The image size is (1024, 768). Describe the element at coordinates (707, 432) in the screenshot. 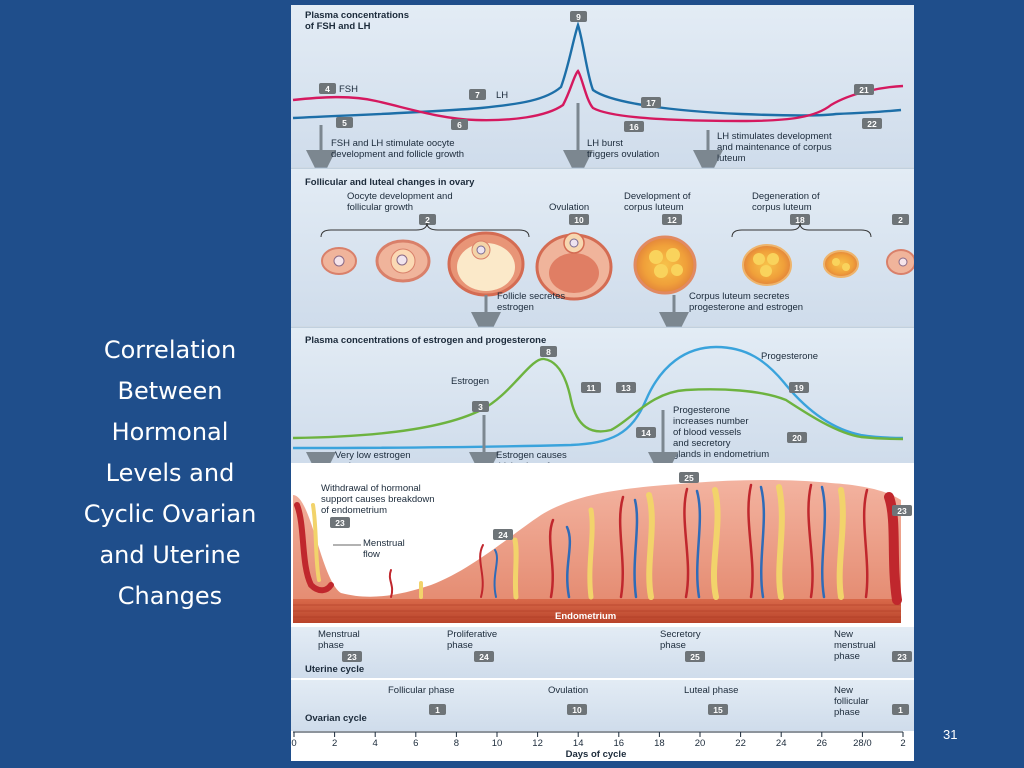

I see `text-prog-increases: of blood vessels` at that location.